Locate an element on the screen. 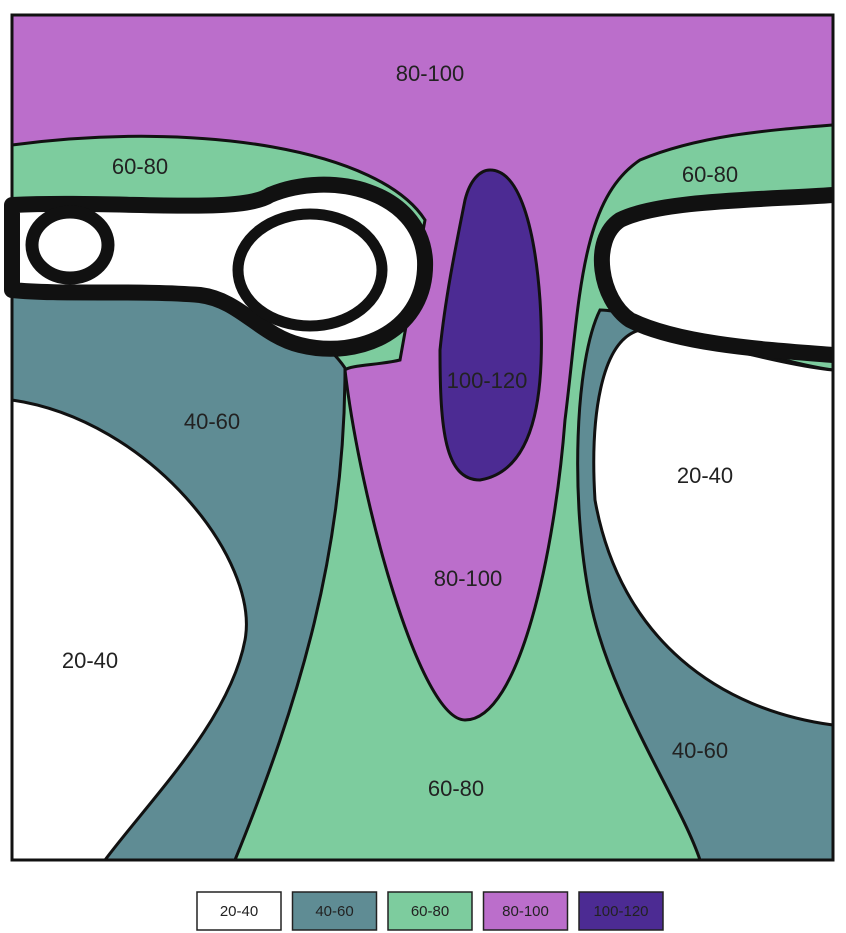 The height and width of the screenshot is (933, 846). legend-label: 40-60 is located at coordinates (334, 911).